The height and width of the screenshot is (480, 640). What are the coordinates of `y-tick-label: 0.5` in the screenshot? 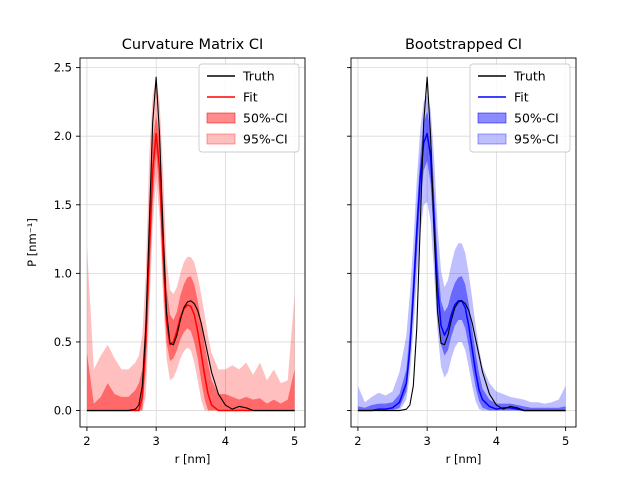 It's located at (63, 342).